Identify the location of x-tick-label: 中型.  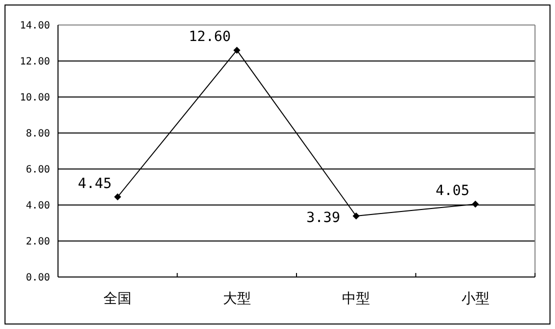
(356, 299).